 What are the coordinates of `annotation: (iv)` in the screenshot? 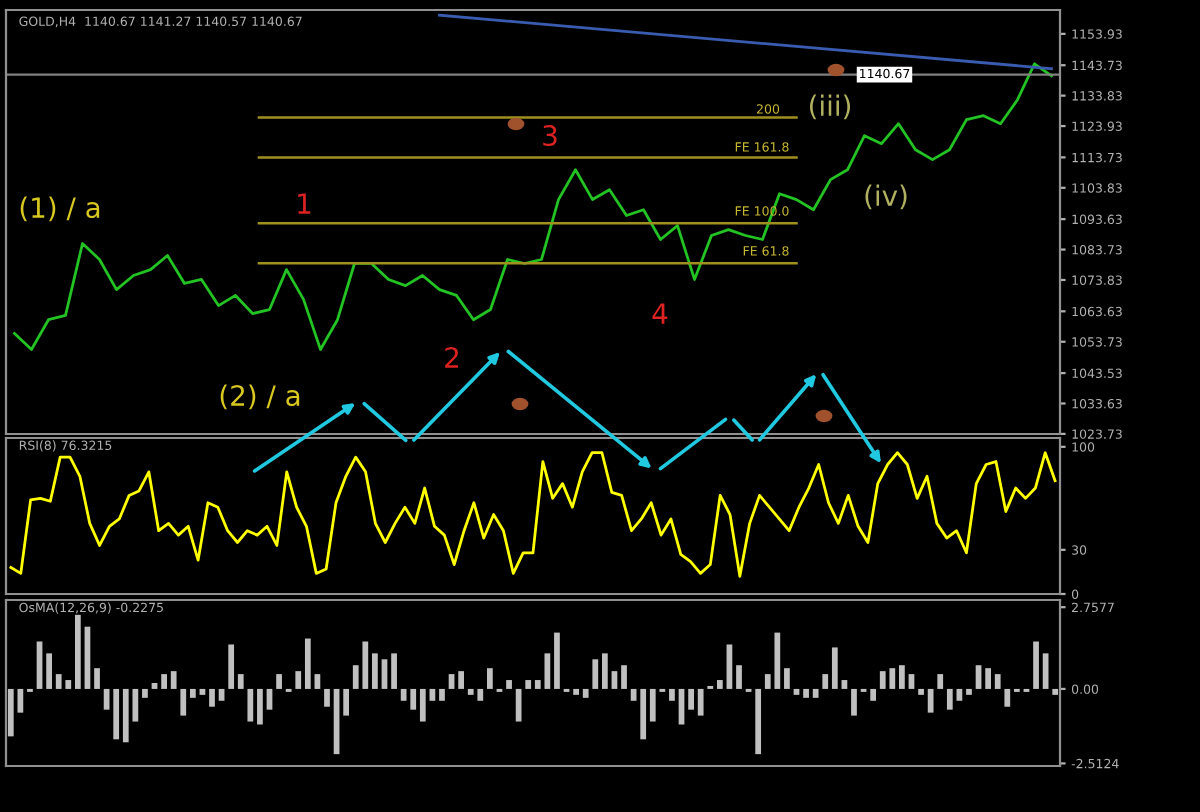 It's located at (886, 197).